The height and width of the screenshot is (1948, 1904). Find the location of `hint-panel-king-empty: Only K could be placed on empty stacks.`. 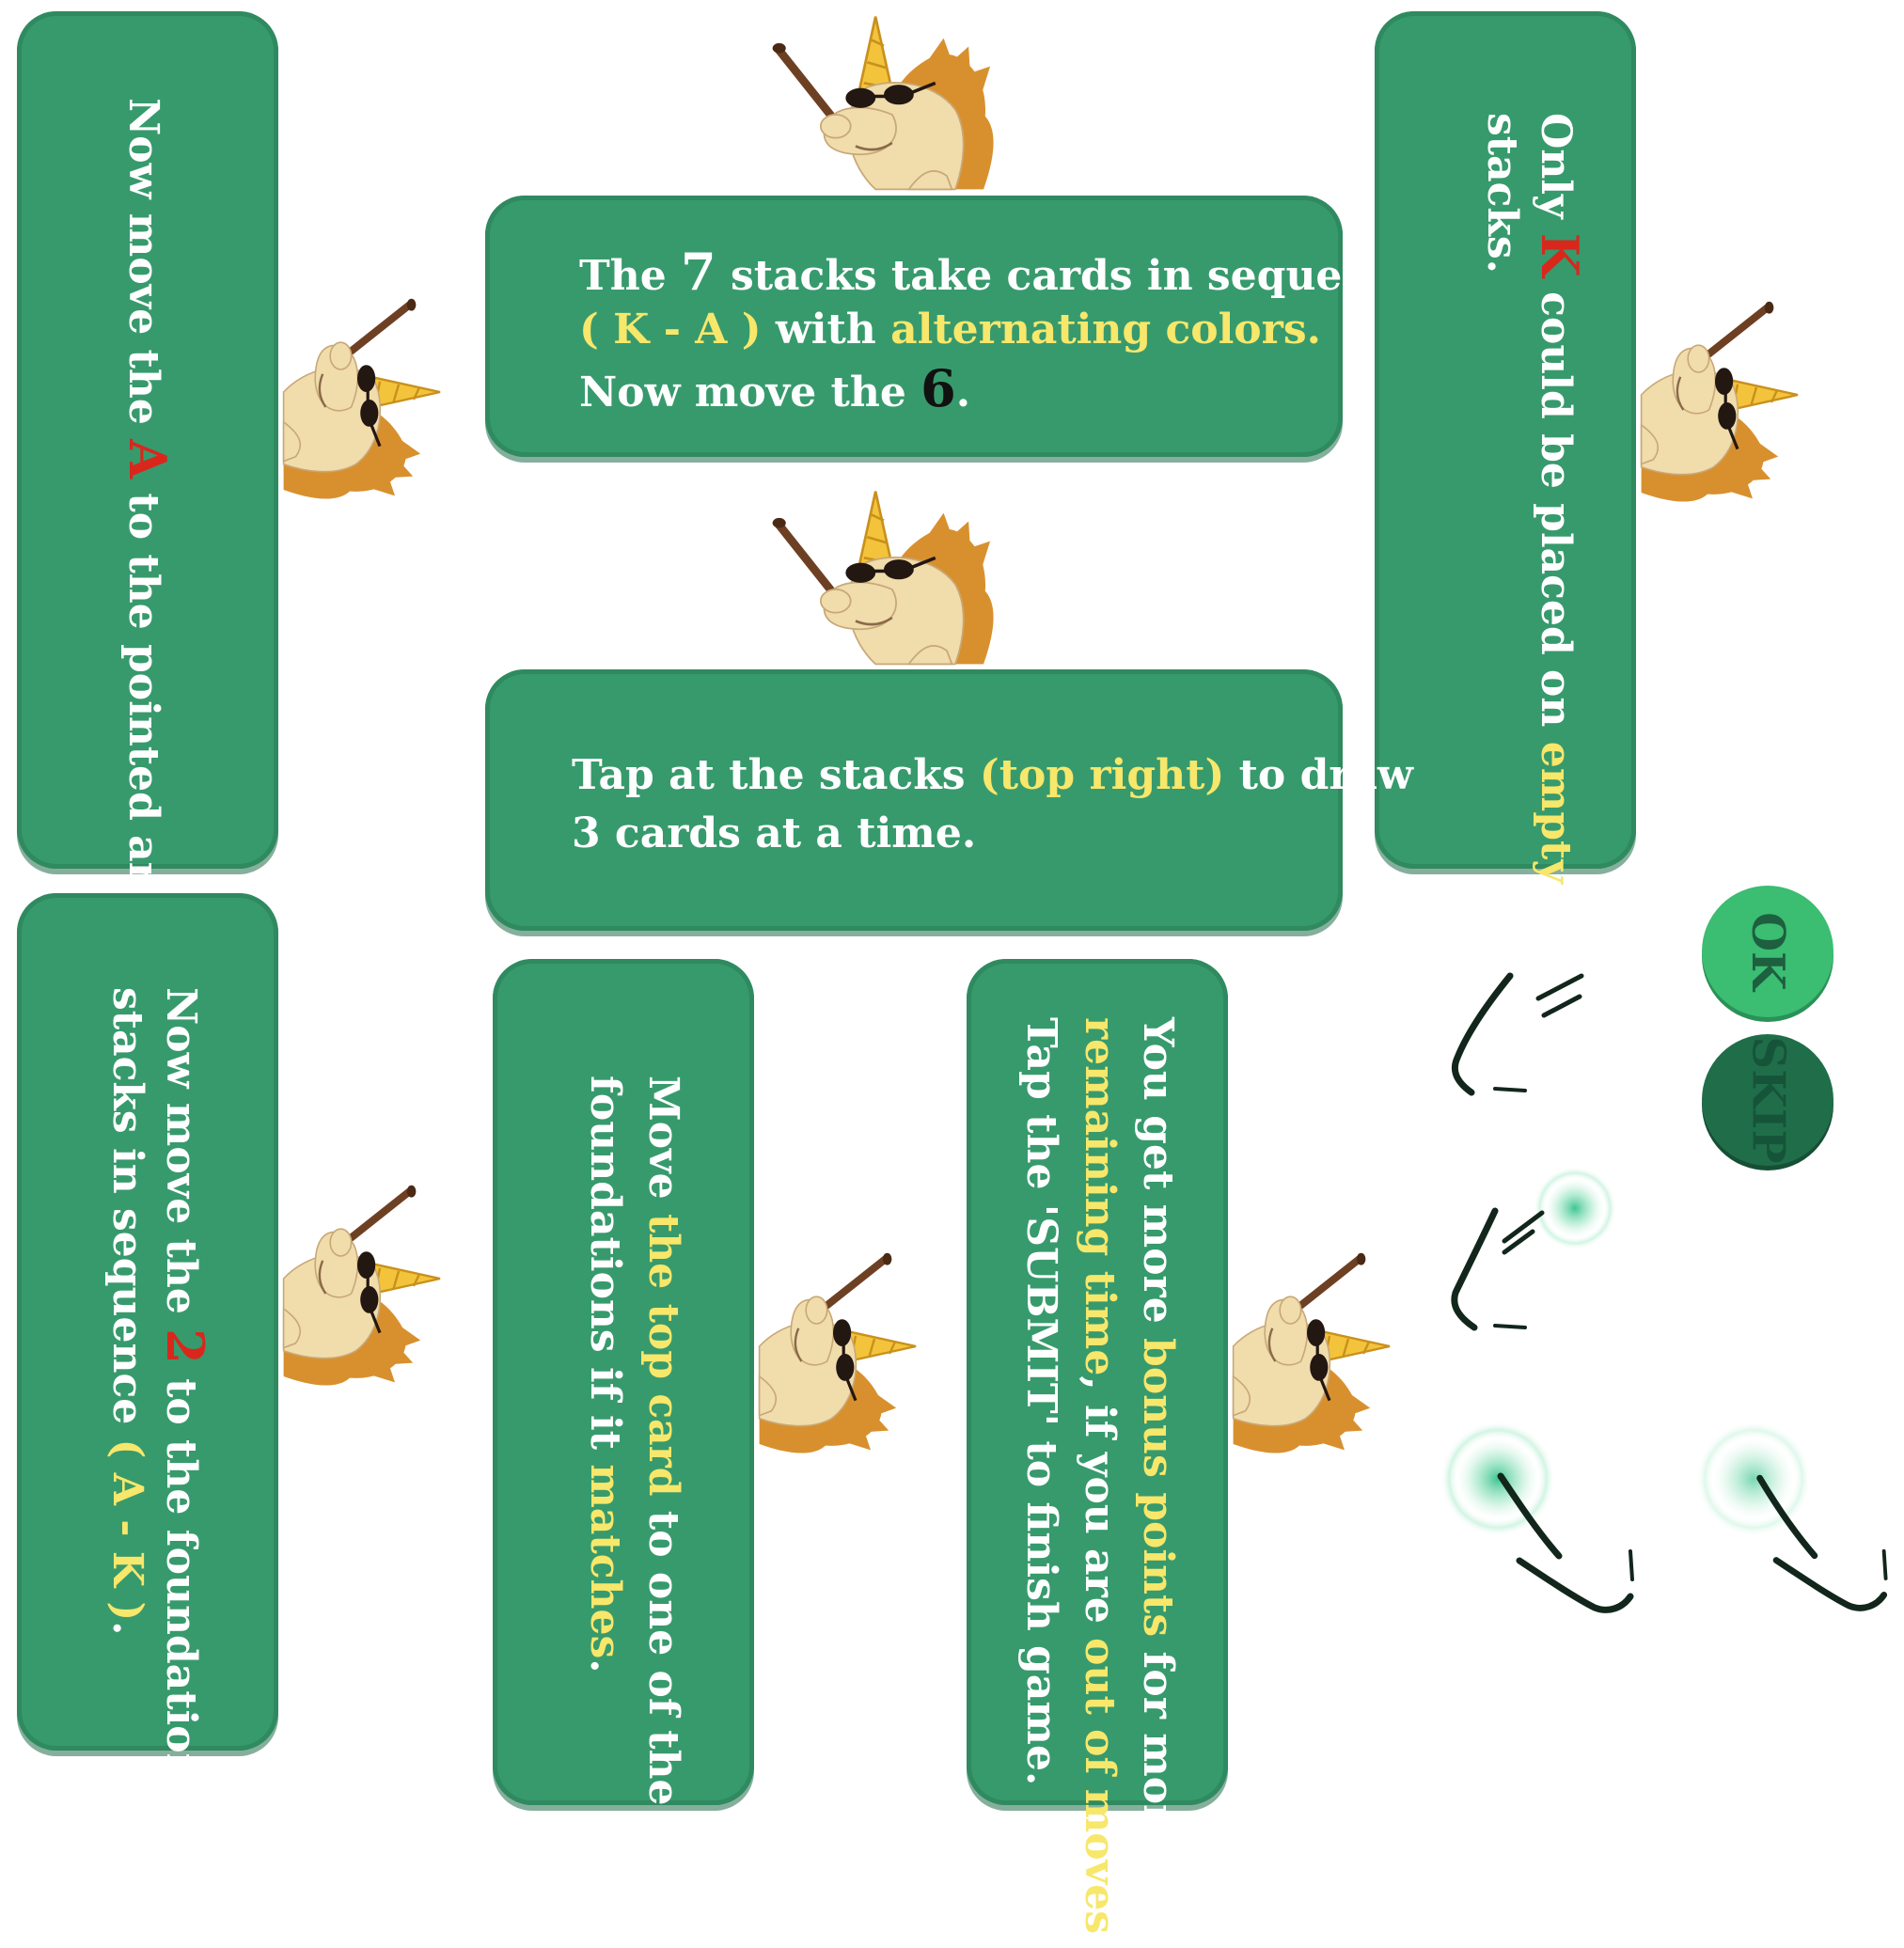

hint-panel-king-empty: Only K could be placed on empty stacks. is located at coordinates (1505, 448).